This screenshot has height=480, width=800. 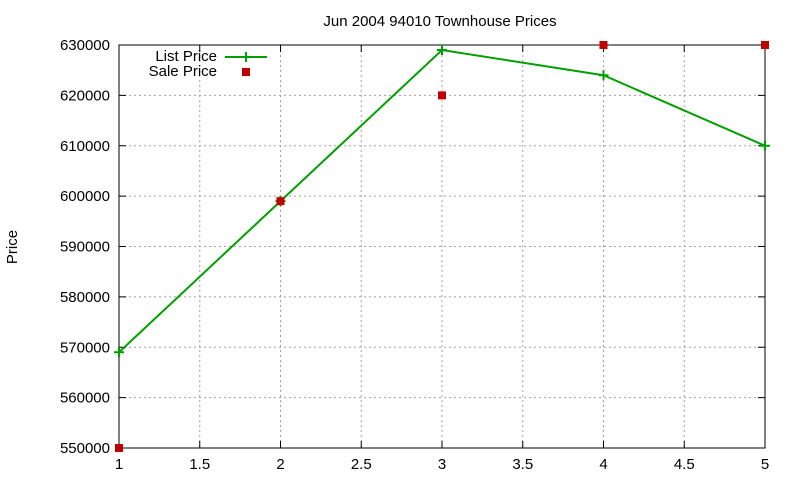 What do you see at coordinates (85, 95) in the screenshot?
I see `y-tick-label: 620000` at bounding box center [85, 95].